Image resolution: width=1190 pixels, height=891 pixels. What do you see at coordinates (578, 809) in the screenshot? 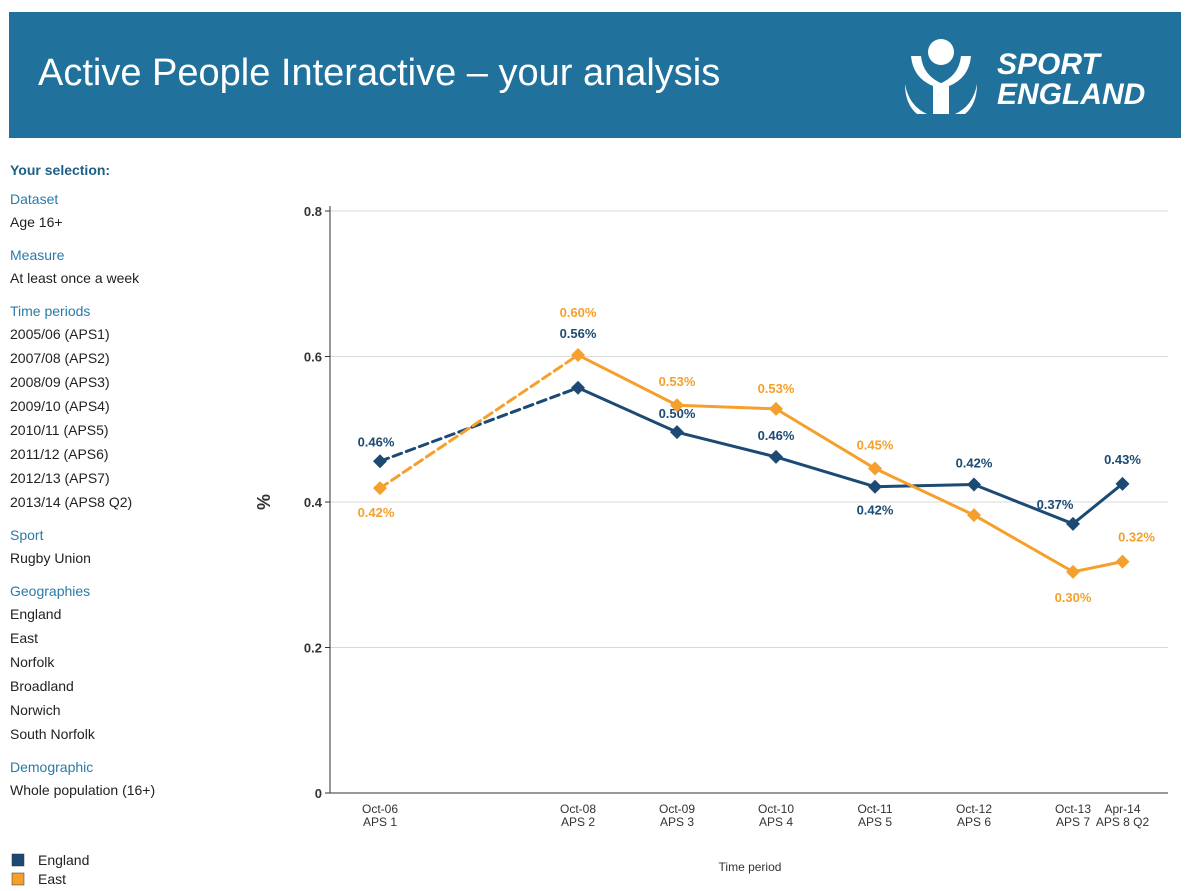
I see `x-tick-label: Oct-08` at bounding box center [578, 809].